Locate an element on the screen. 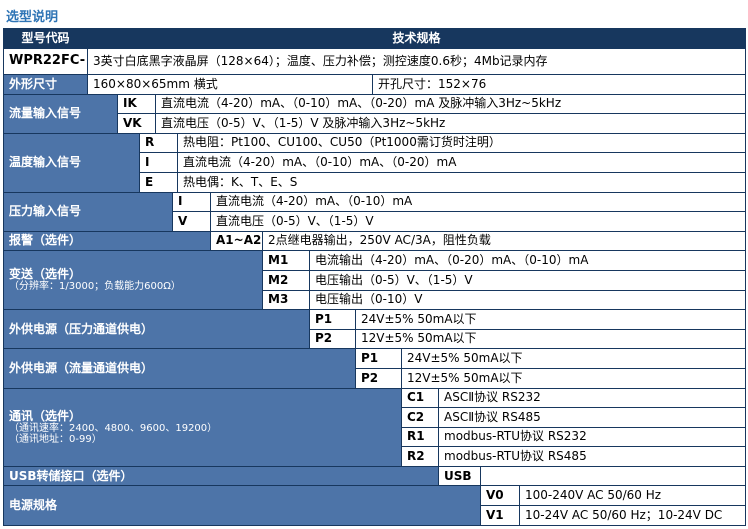  option-desc: 电流输出（4-20）mA、（0-20）mA、（0-10）mA is located at coordinates (527, 260).